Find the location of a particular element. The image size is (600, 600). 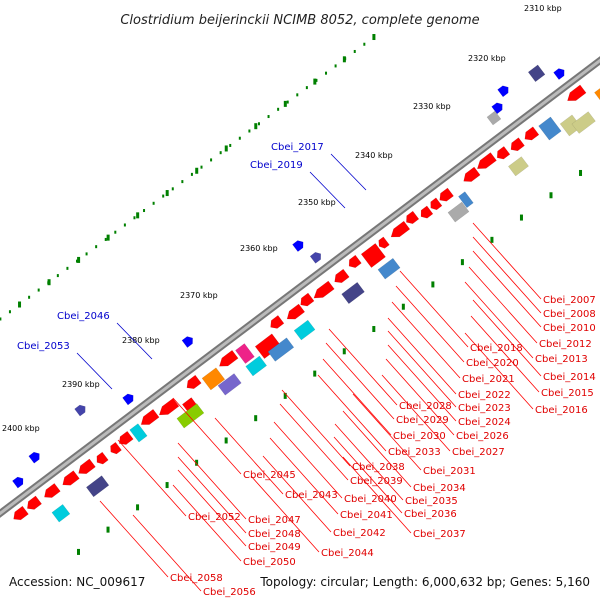

gene-label: Cbei_2042 is located at coordinates (359, 533).